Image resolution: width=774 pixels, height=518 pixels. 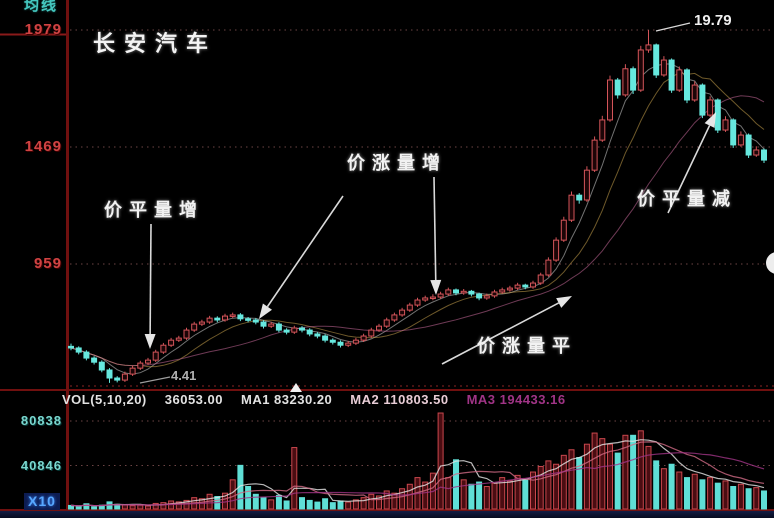 What do you see at coordinates (399, 399) in the screenshot?
I see `volume-indicator-value: MA2 110803.50` at bounding box center [399, 399].